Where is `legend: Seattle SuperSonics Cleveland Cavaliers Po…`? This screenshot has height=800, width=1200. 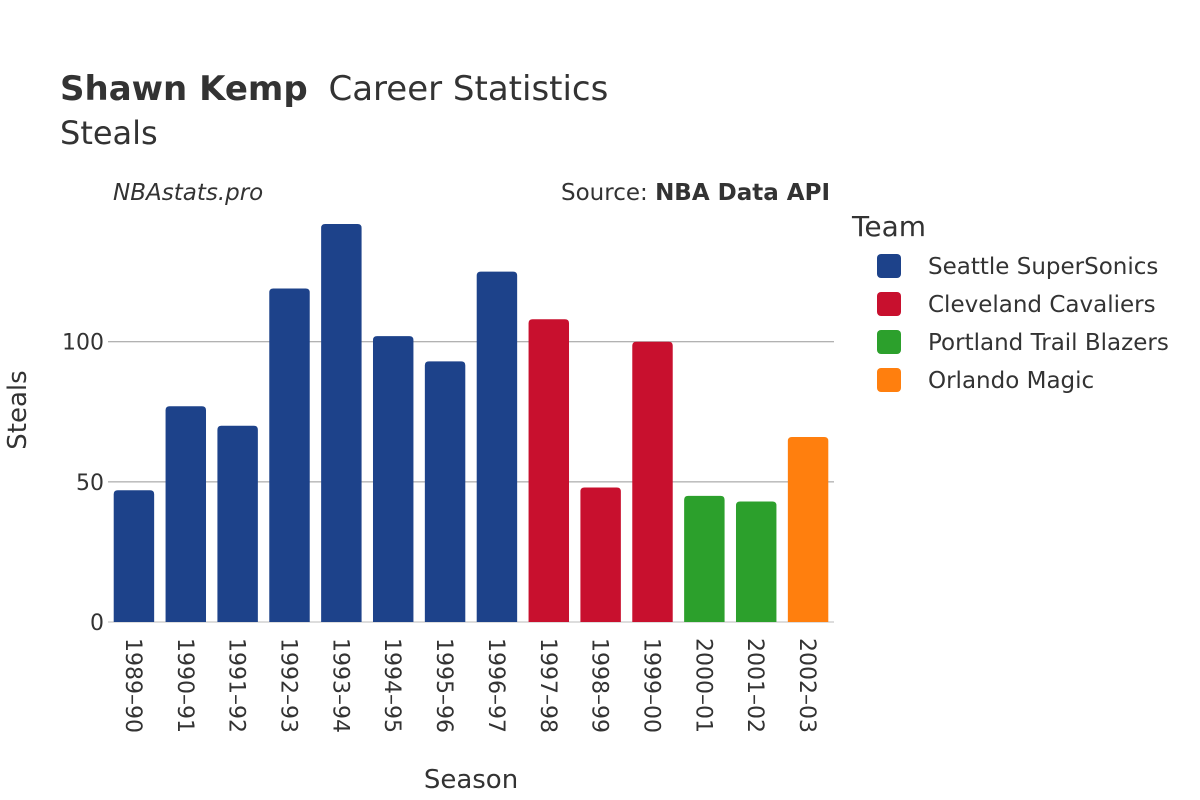
legend: Seattle SuperSonics Cleveland Cavaliers Po… is located at coordinates (1023, 324).